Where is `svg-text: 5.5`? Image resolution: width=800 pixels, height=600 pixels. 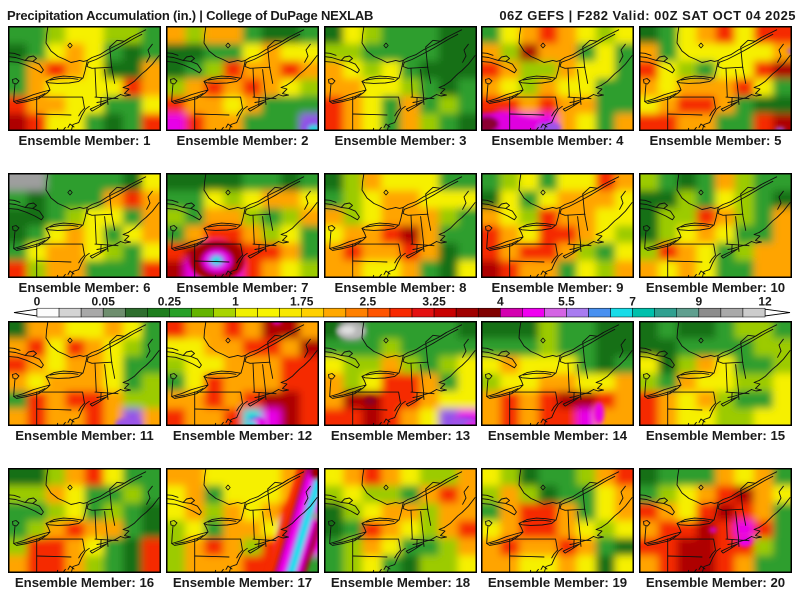 svg-text: 5.5 is located at coordinates (566, 302).